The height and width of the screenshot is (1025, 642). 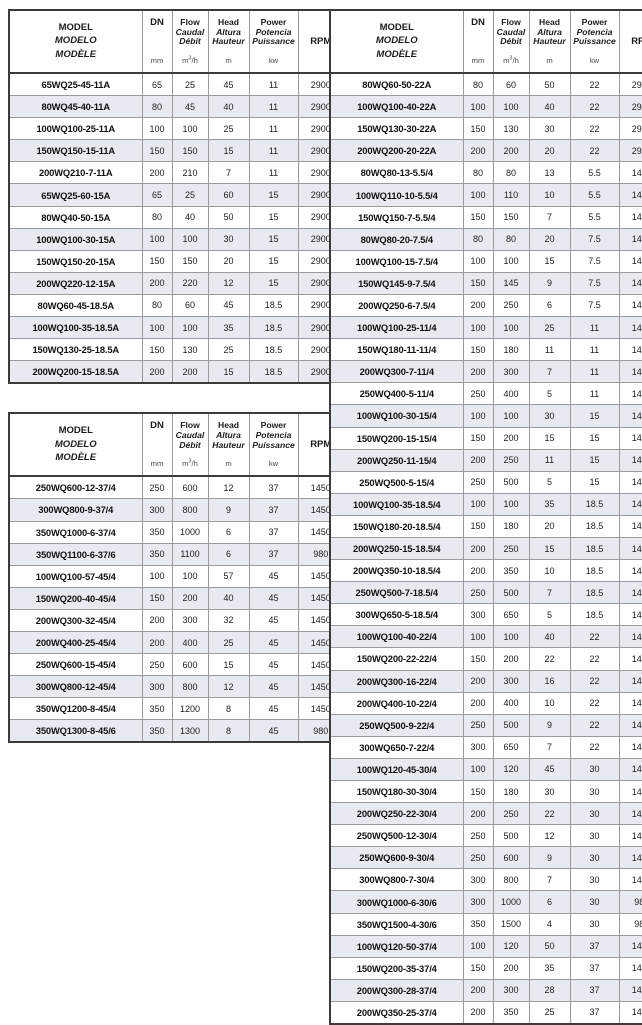 What do you see at coordinates (176, 217) in the screenshot?
I see `table-row: 80WQ40-50-15A 80 40 50 15 2900` at bounding box center [176, 217].